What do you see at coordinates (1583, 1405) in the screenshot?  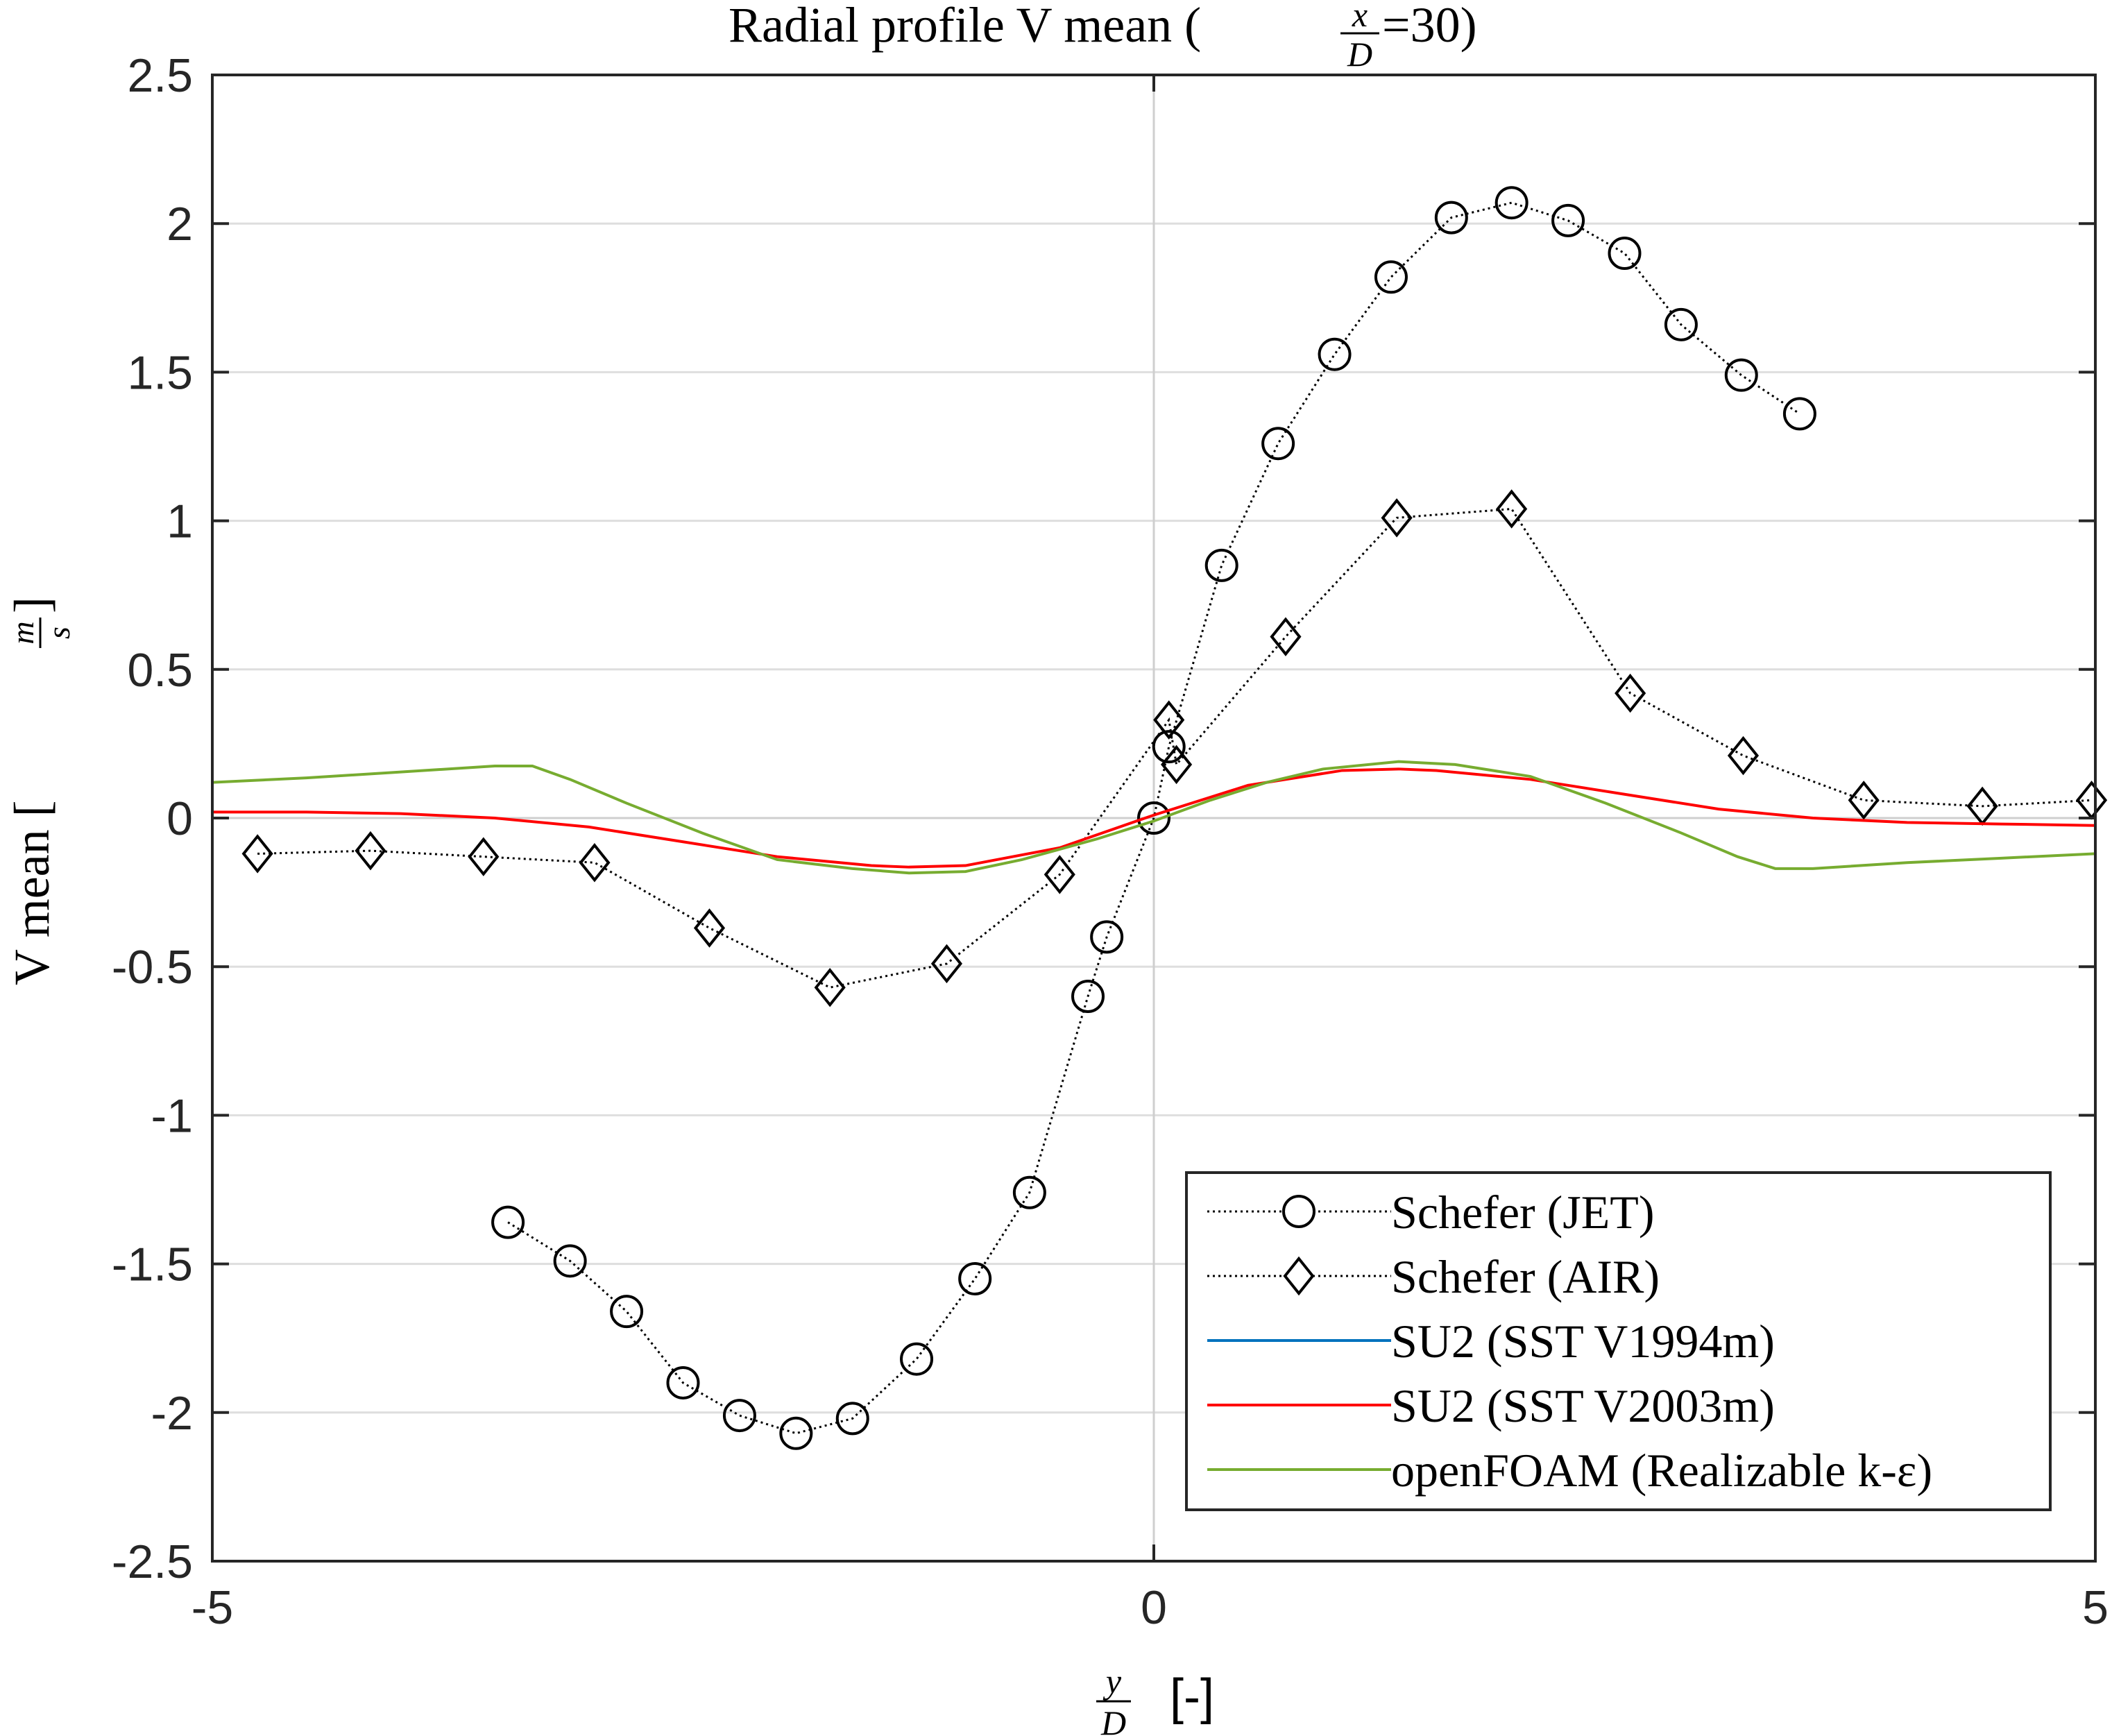 I see `legend-label: SU2 (SST V2003m)` at bounding box center [1583, 1405].